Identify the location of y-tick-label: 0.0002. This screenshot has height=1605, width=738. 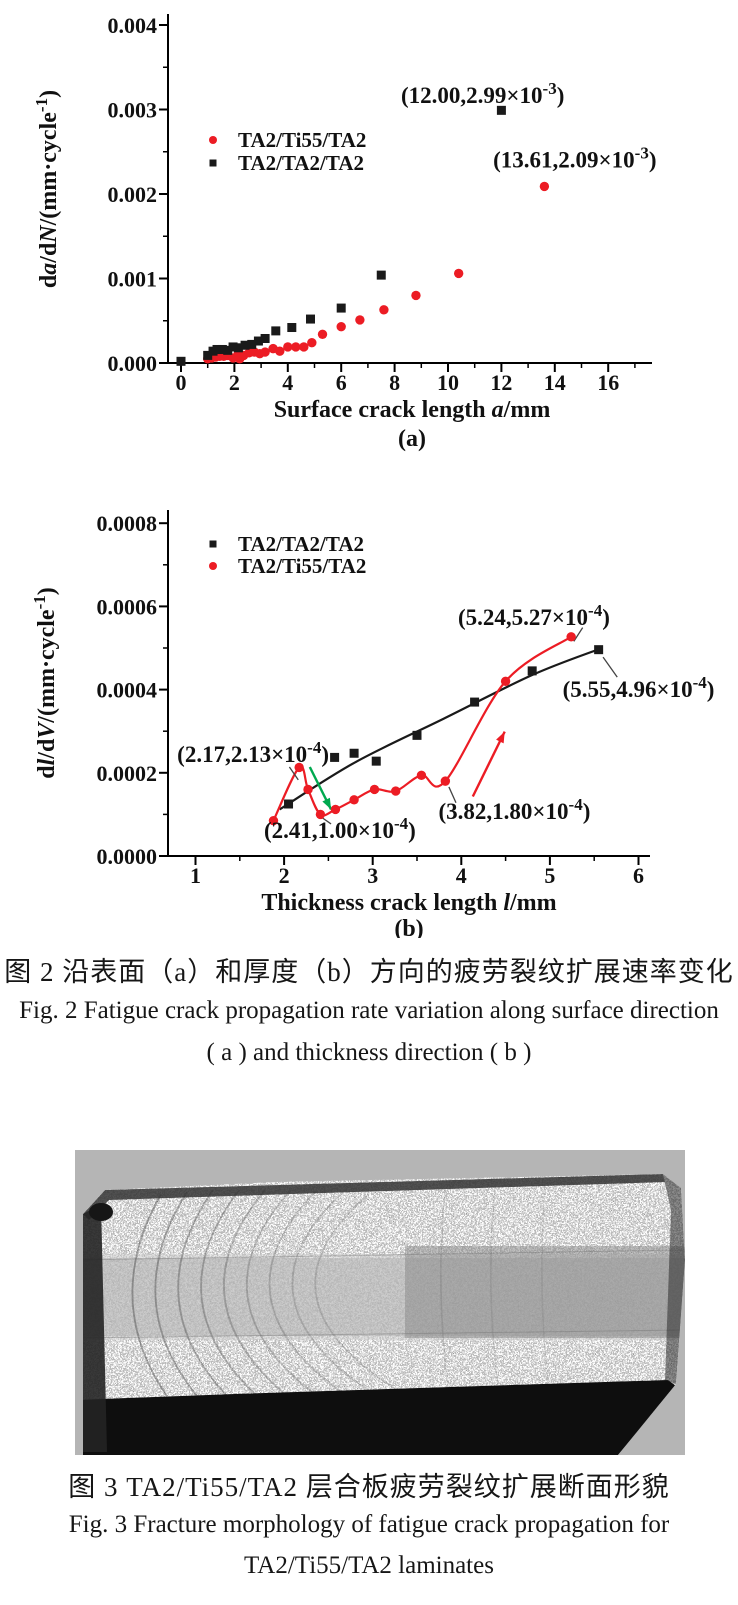
(127, 773).